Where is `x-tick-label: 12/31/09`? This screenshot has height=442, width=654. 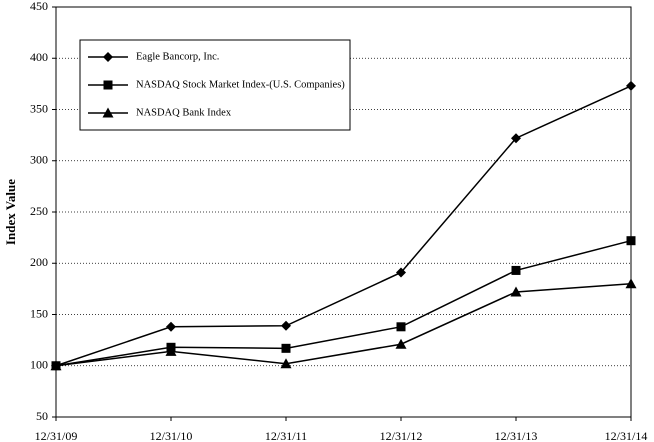 x-tick-label: 12/31/09 is located at coordinates (56, 435).